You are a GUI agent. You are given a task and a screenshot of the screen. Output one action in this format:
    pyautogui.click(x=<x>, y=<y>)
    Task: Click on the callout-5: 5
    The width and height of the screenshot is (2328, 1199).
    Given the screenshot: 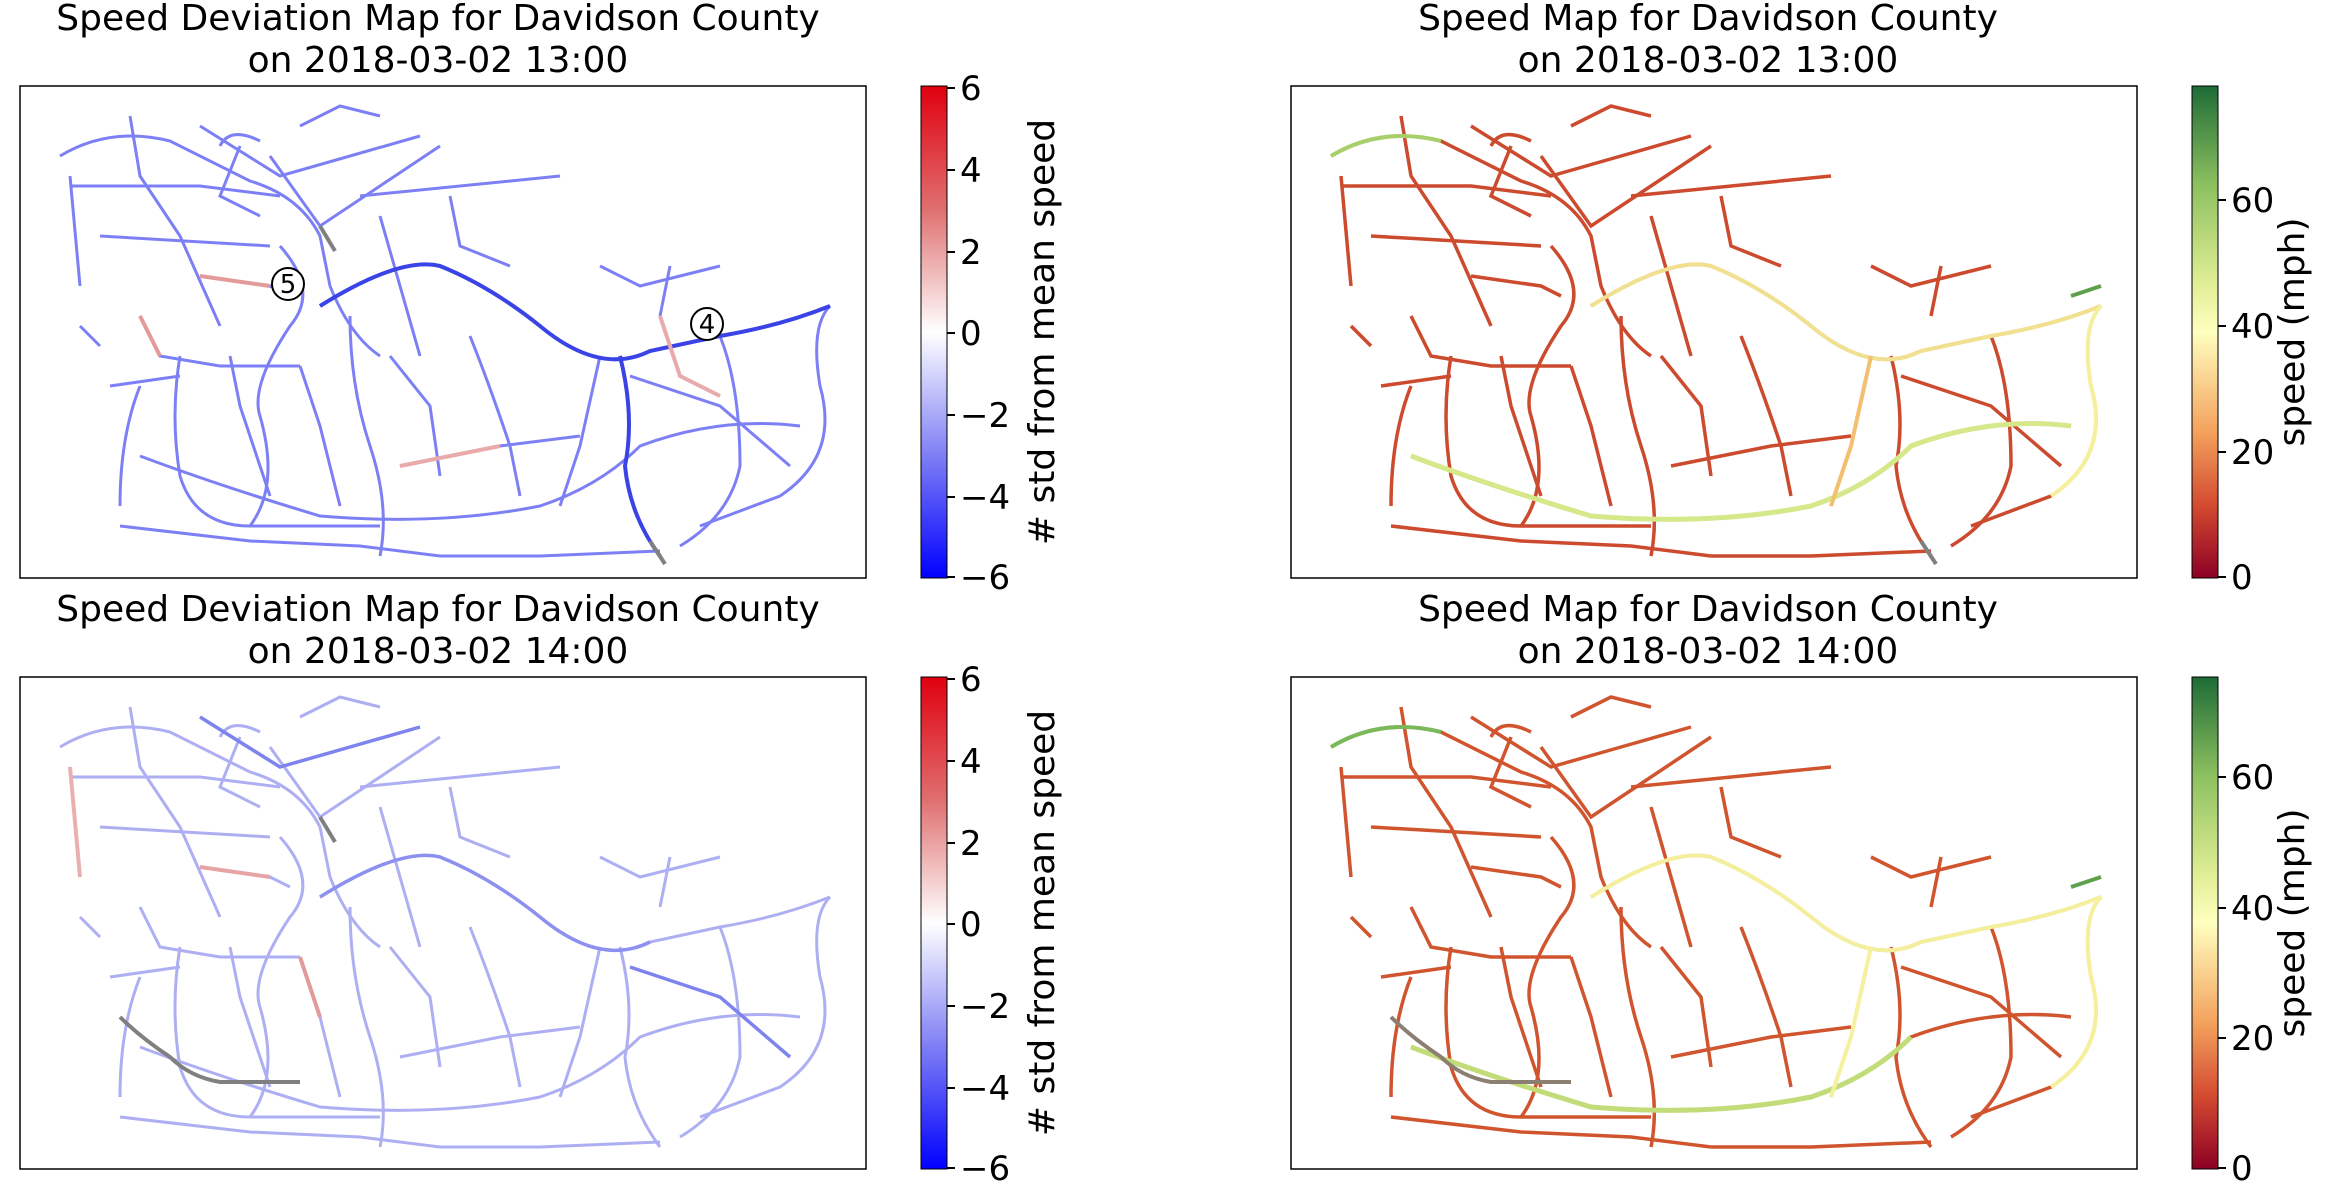 What is the action you would take?
    pyautogui.click(x=288, y=284)
    